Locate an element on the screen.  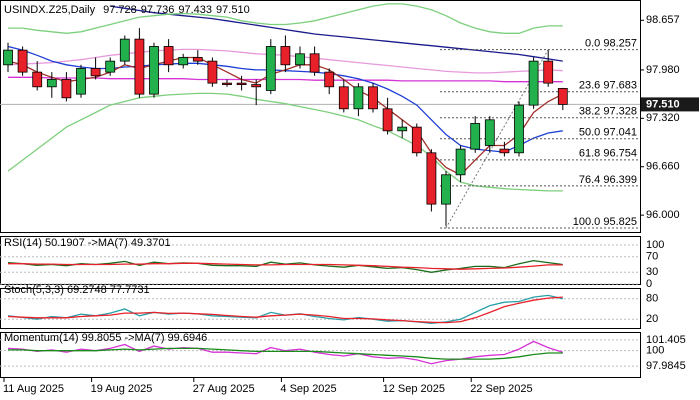
fib-label: 100.0 95.825 is located at coordinates (605, 222).